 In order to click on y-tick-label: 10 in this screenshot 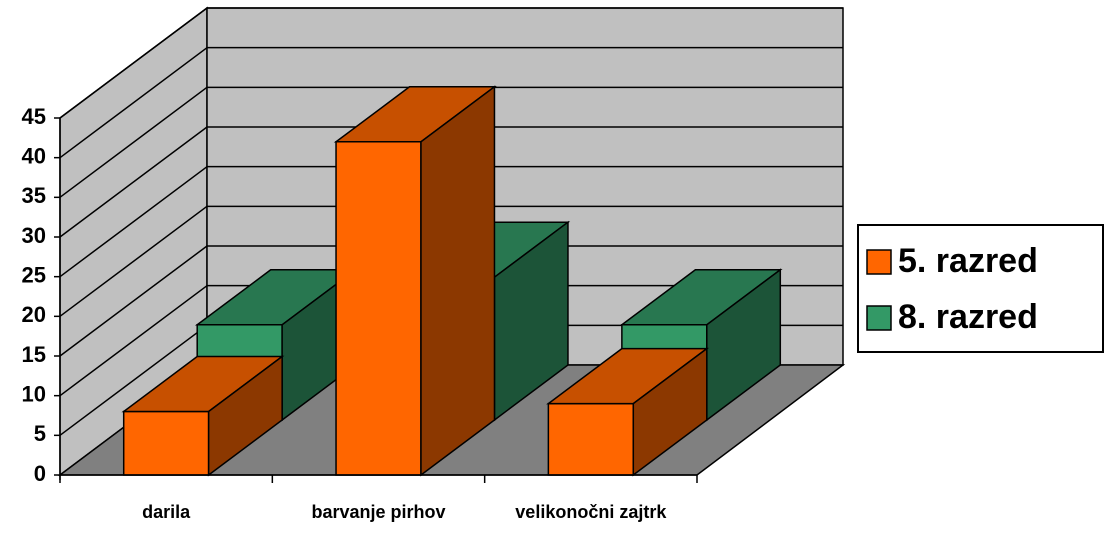, I will do `click(34, 393)`.